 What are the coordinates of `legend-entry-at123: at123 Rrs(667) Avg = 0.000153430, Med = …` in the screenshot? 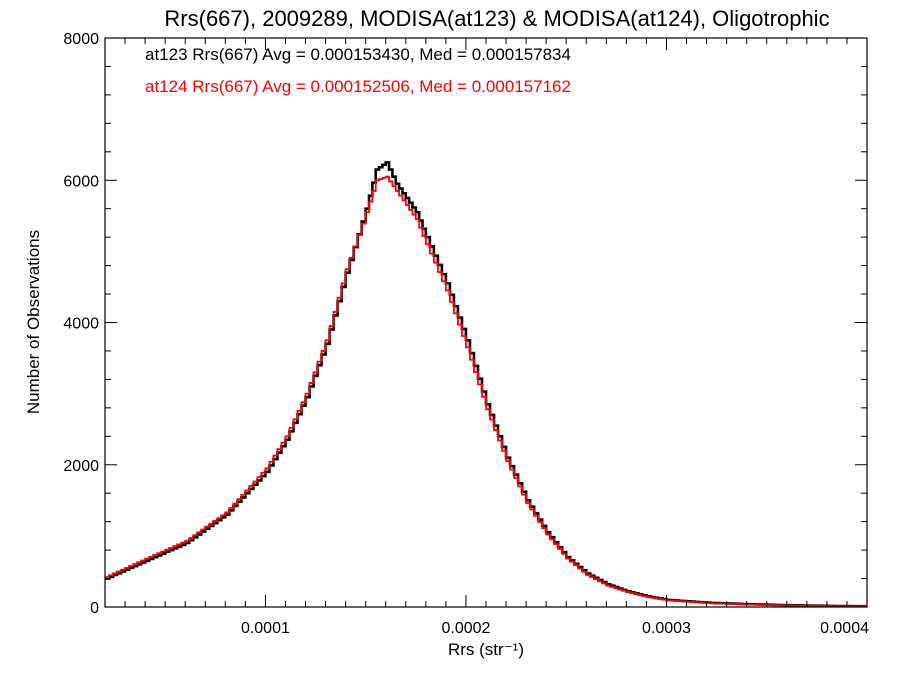 It's located at (358, 54).